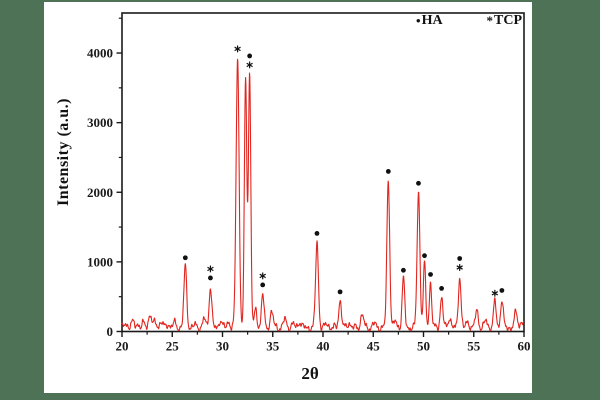 This screenshot has height=400, width=600. I want to click on legend-item-ha: • HA, so click(429, 21).